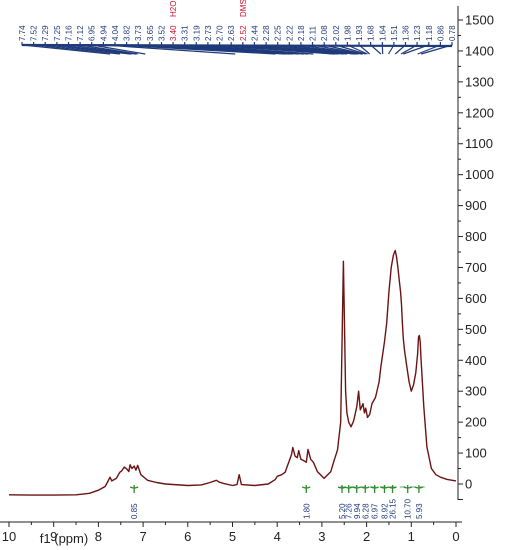 The width and height of the screenshot is (508, 550). What do you see at coordinates (127, 33) in the screenshot?
I see `peak-label: 3.82` at bounding box center [127, 33].